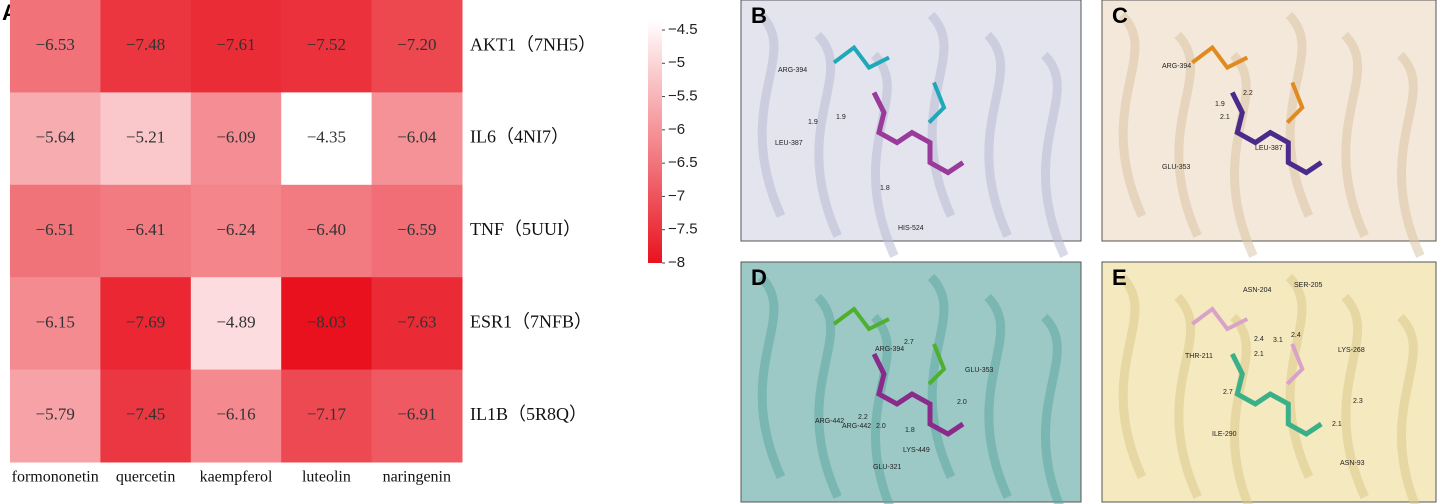  Describe the element at coordinates (55, 321) in the screenshot. I see `cell-label: −6.15` at that location.